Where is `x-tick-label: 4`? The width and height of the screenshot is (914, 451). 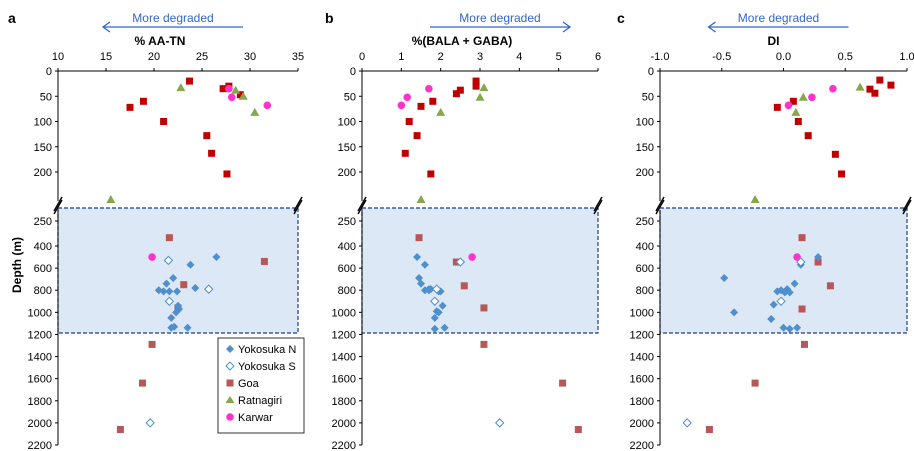
x-tick-label: 4 is located at coordinates (519, 57).